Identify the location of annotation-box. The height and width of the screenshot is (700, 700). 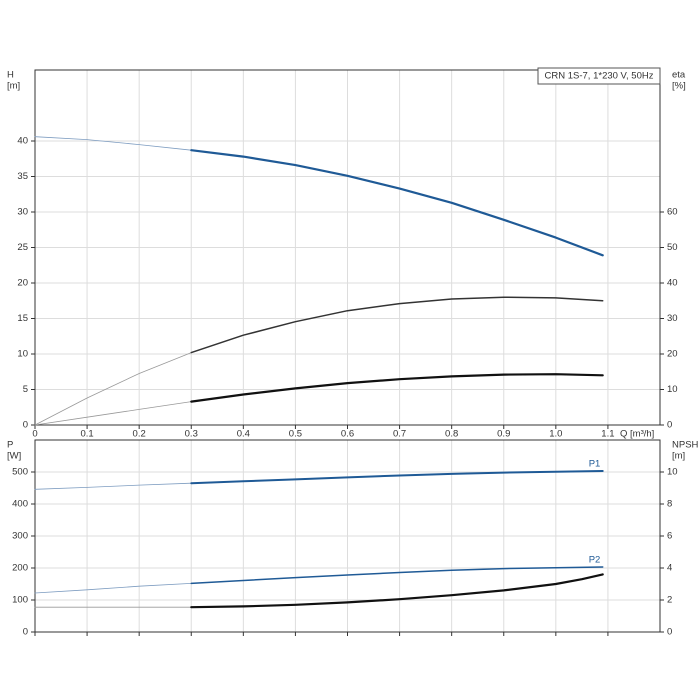
(599, 76).